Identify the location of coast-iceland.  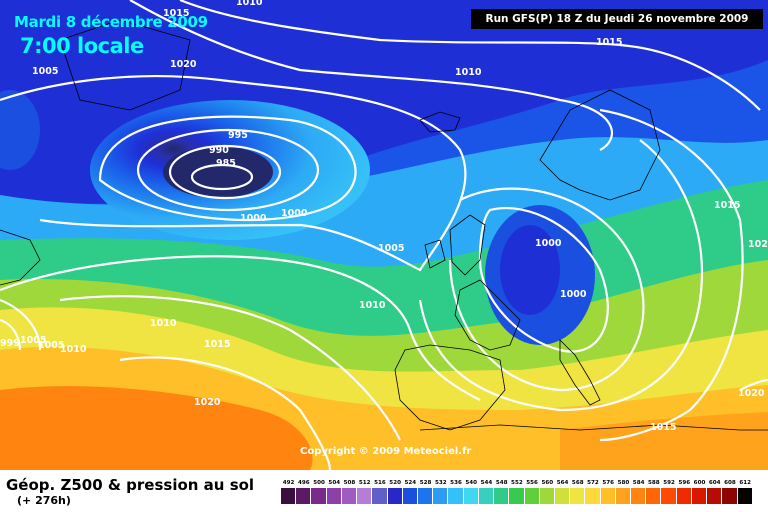
(440, 122).